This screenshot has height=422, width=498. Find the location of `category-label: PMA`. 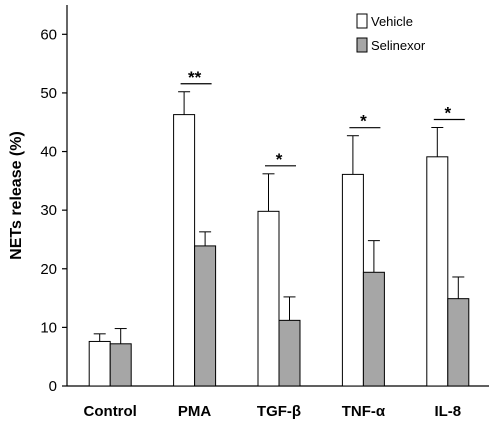

category-label: PMA is located at coordinates (195, 411).